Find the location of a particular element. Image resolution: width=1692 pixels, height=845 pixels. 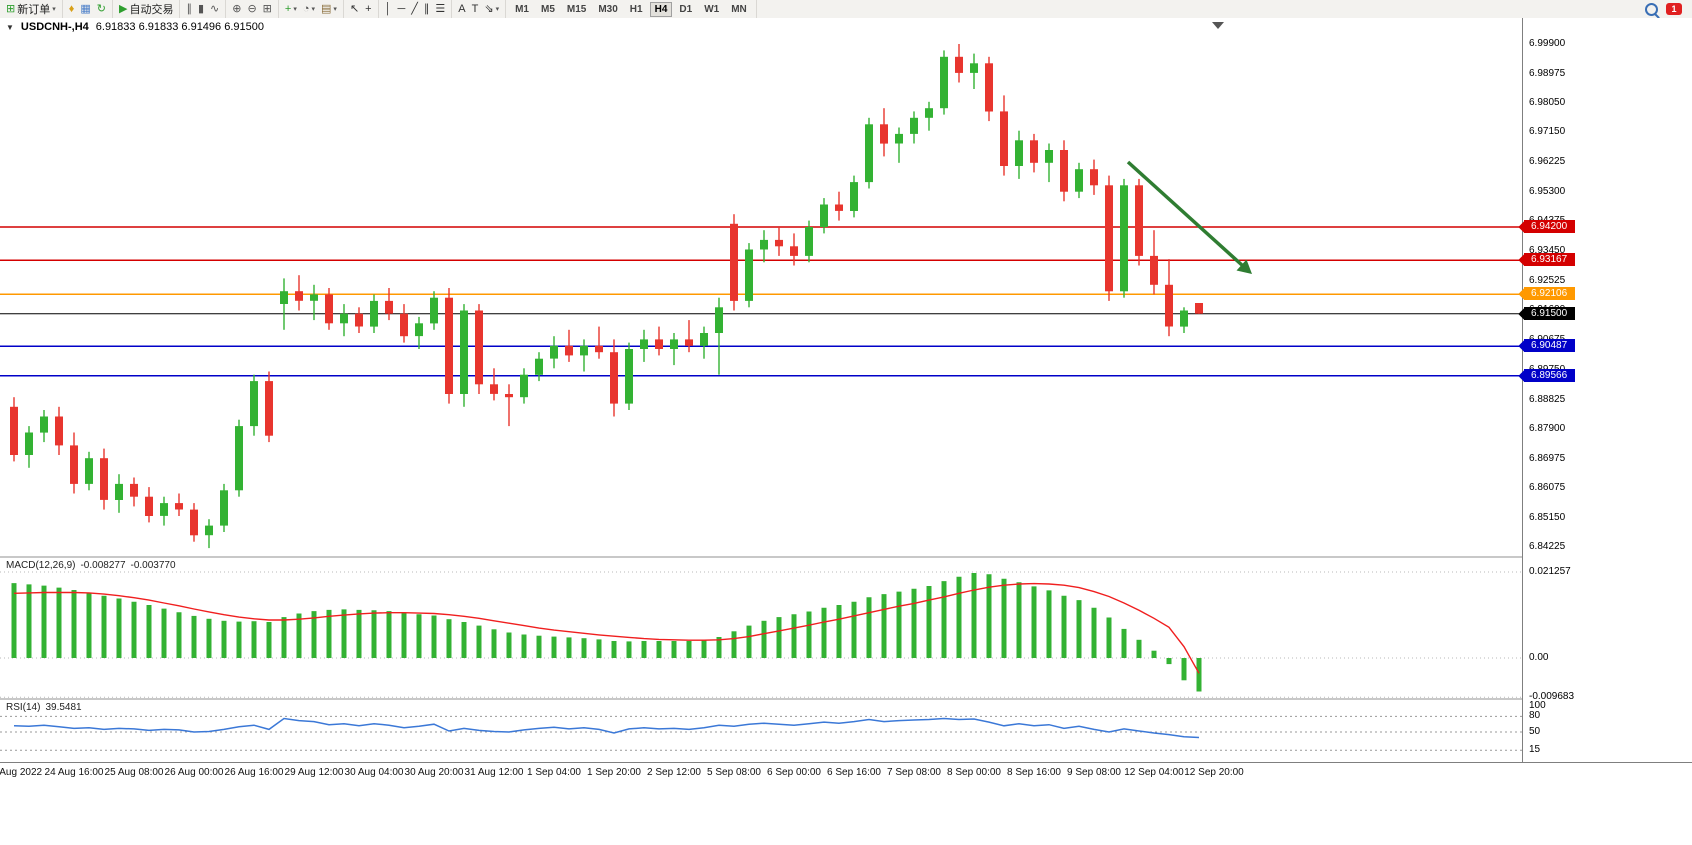

timeframe-m1-button: M1 is located at coordinates (522, 9).